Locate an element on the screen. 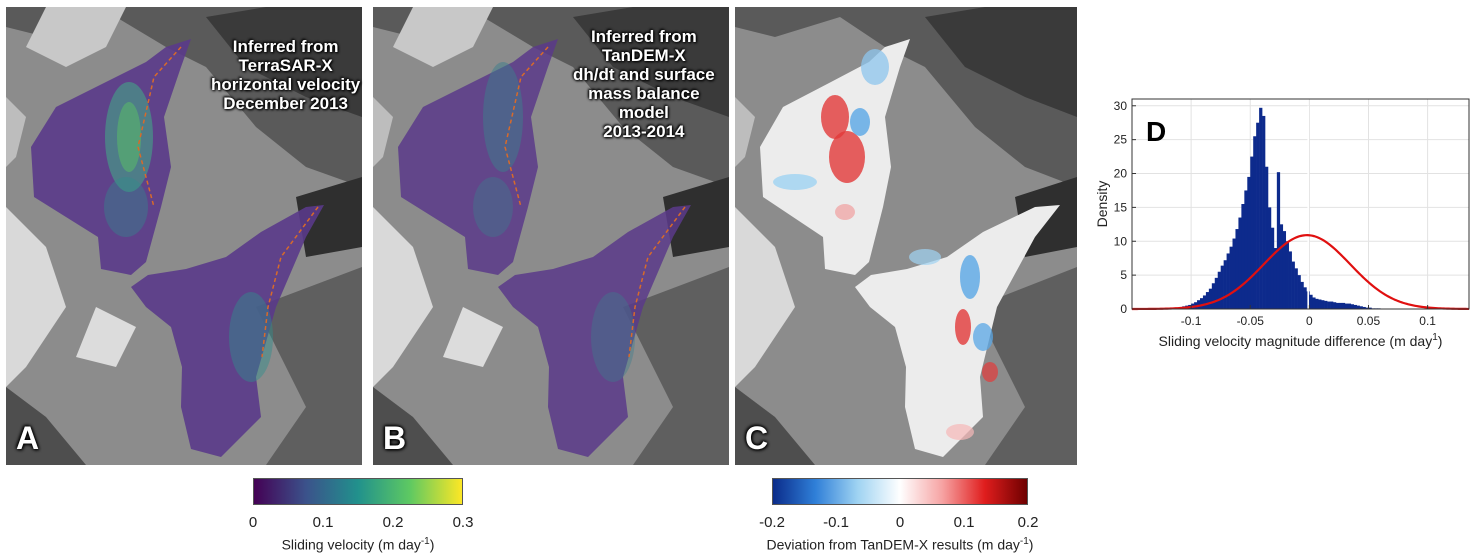 This screenshot has height=559, width=1479. y-tick-label: 0 is located at coordinates (1123, 309).